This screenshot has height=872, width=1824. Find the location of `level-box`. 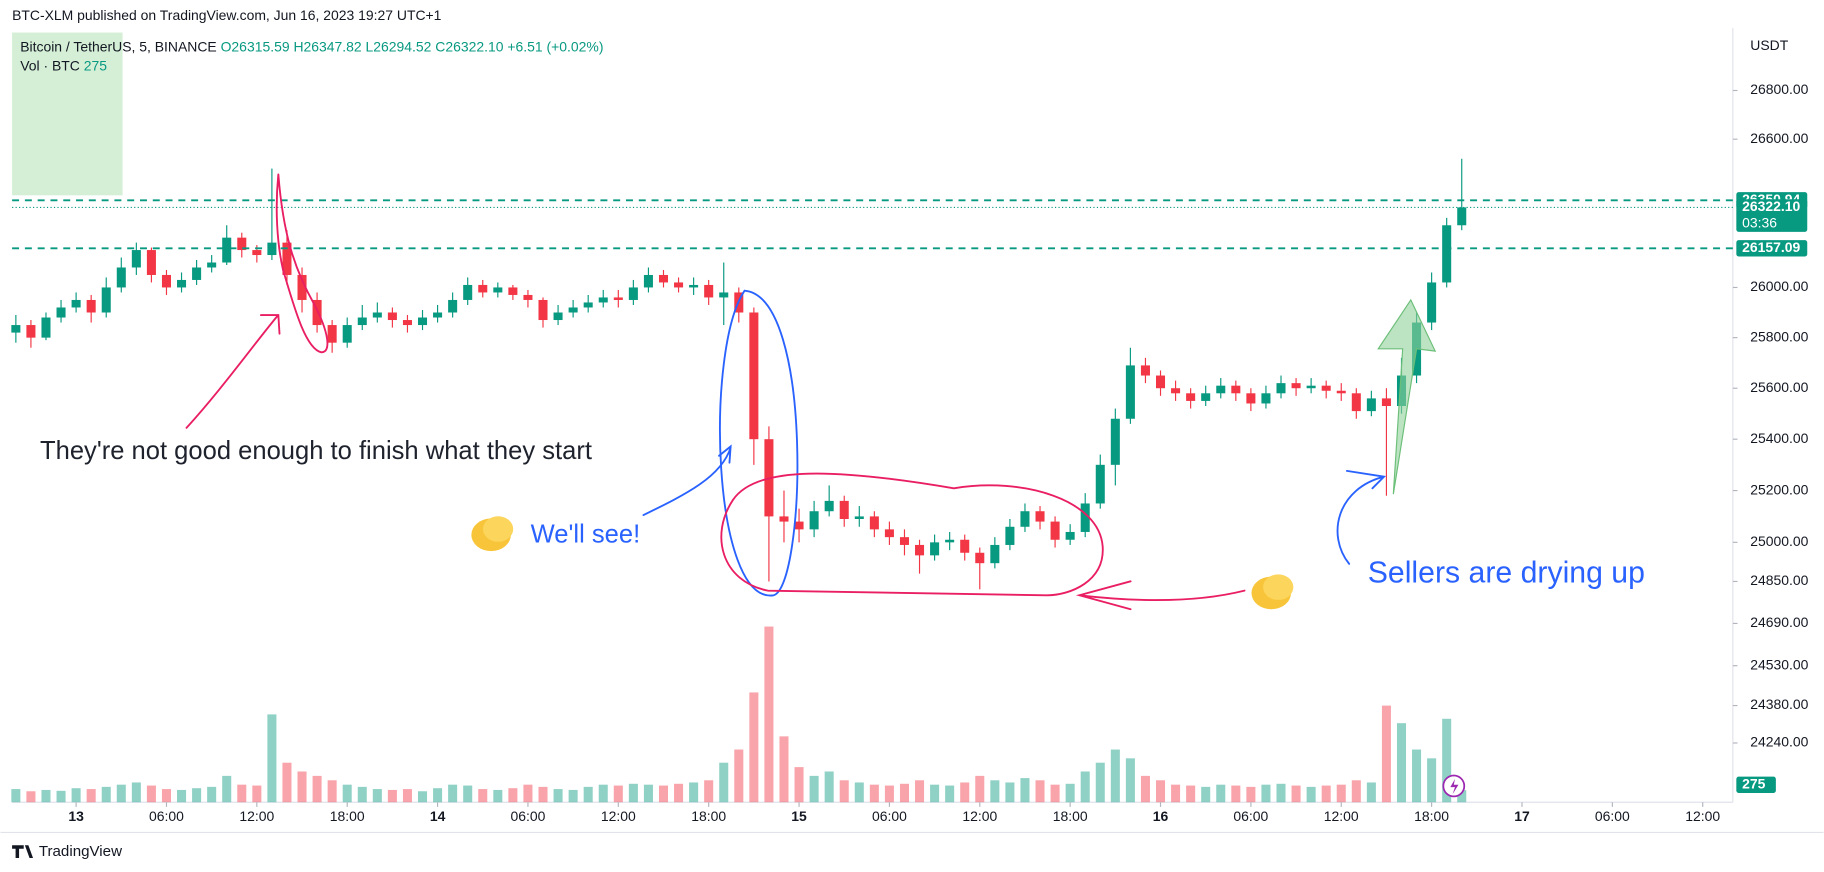

level-box is located at coordinates (1772, 248).